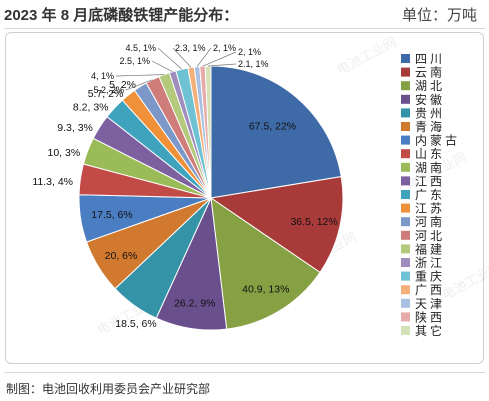  Describe the element at coordinates (430, 113) in the screenshot. I see `legend-label-5: 贵州` at that location.